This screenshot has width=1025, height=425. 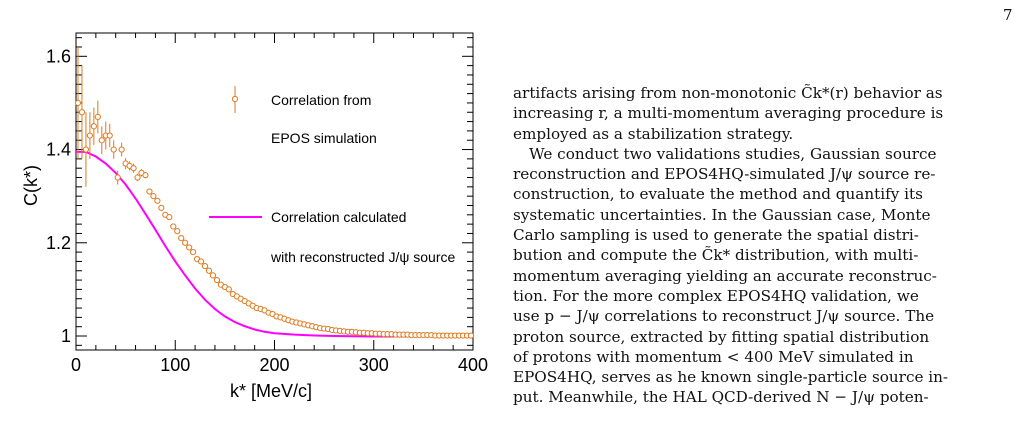 I want to click on x-tick-label: 0, so click(x=76, y=365).